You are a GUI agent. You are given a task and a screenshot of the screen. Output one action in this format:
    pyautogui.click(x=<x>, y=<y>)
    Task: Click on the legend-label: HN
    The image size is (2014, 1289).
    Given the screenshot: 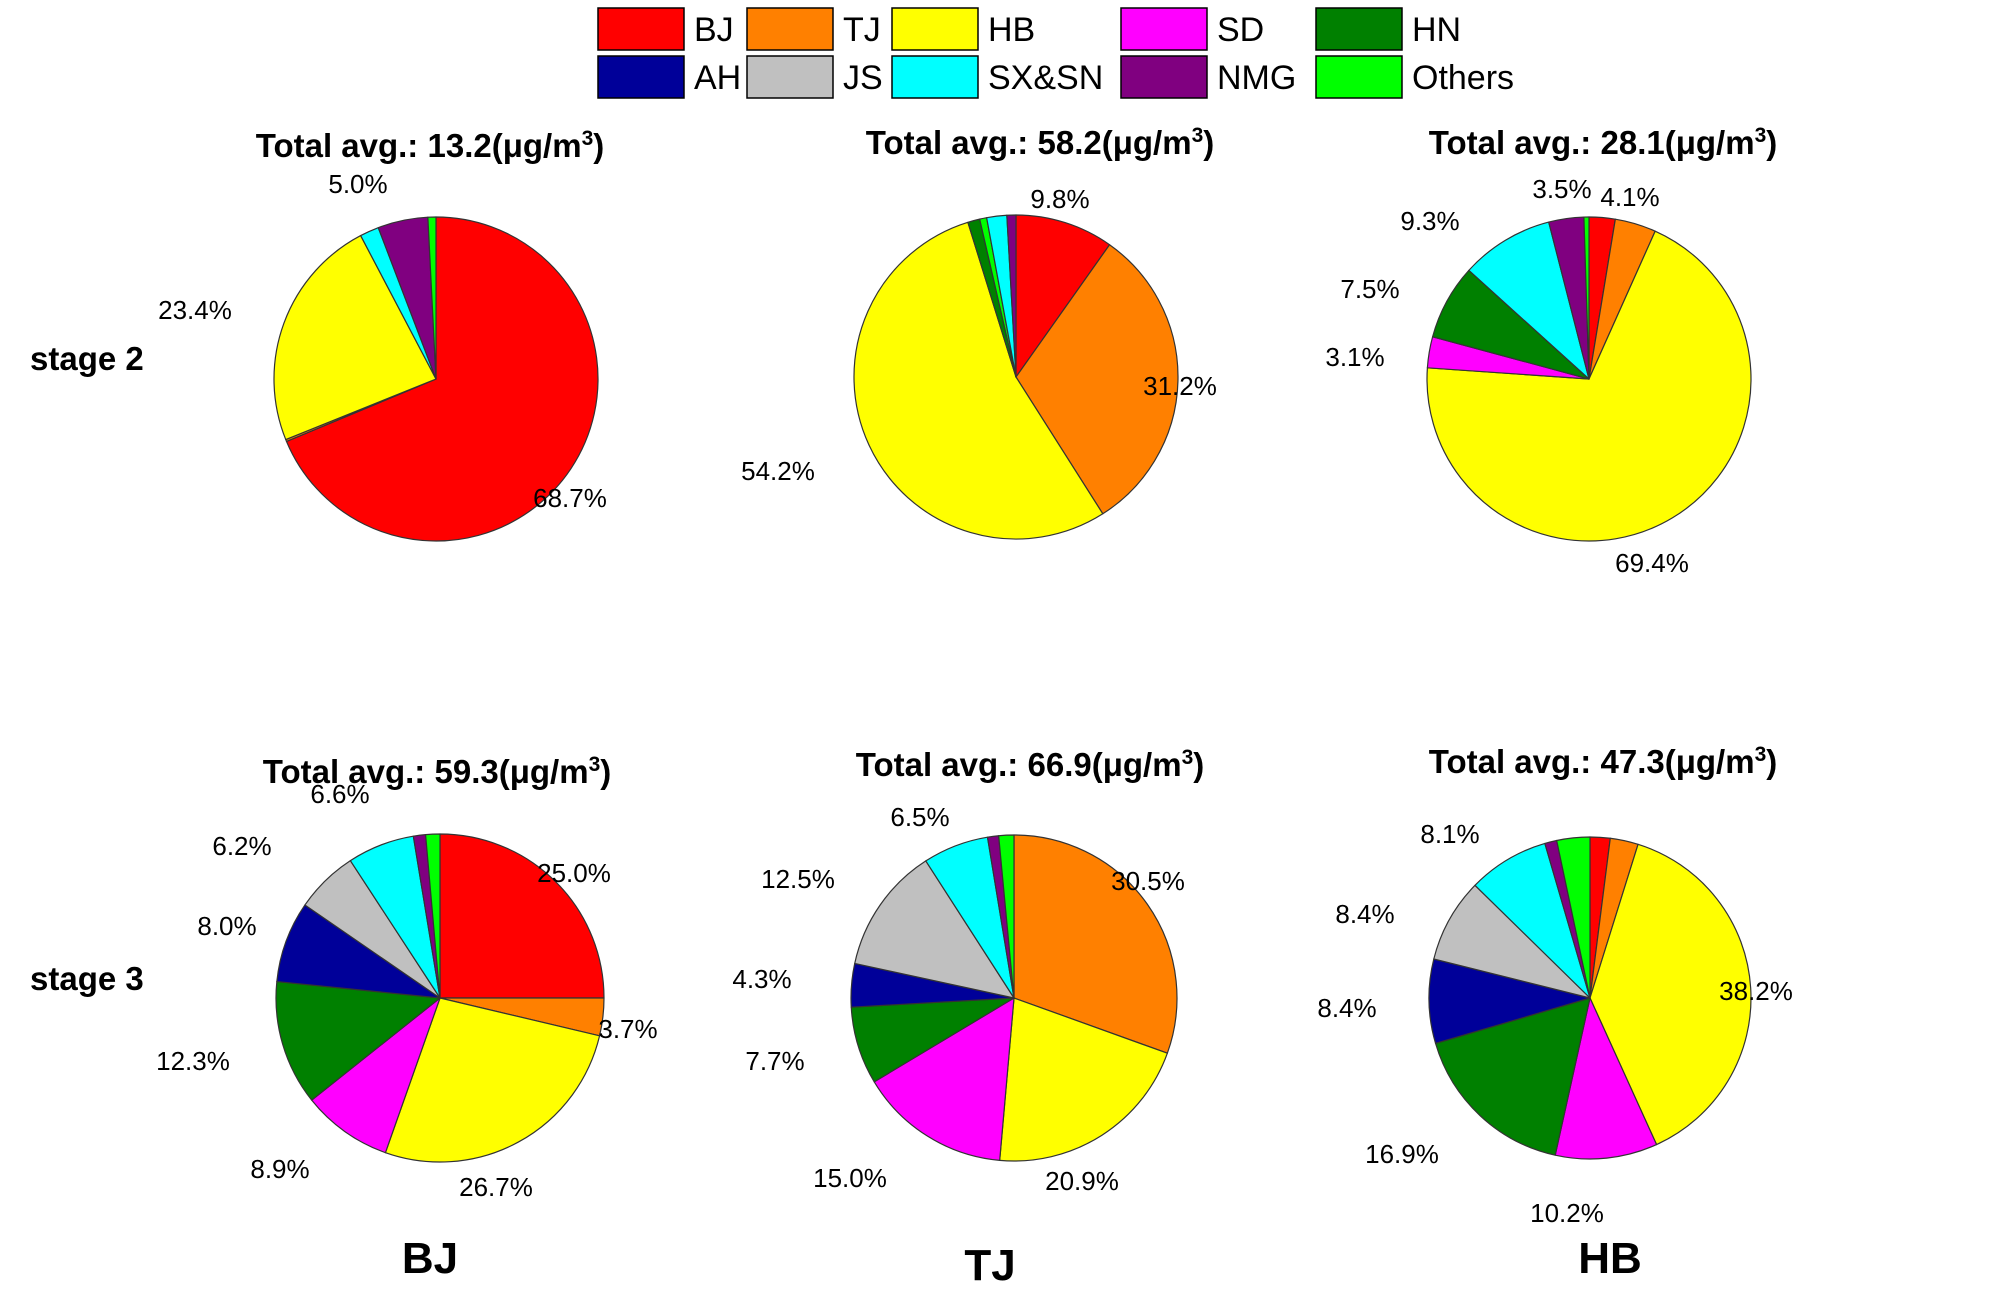 What is the action you would take?
    pyautogui.click(x=1436, y=30)
    